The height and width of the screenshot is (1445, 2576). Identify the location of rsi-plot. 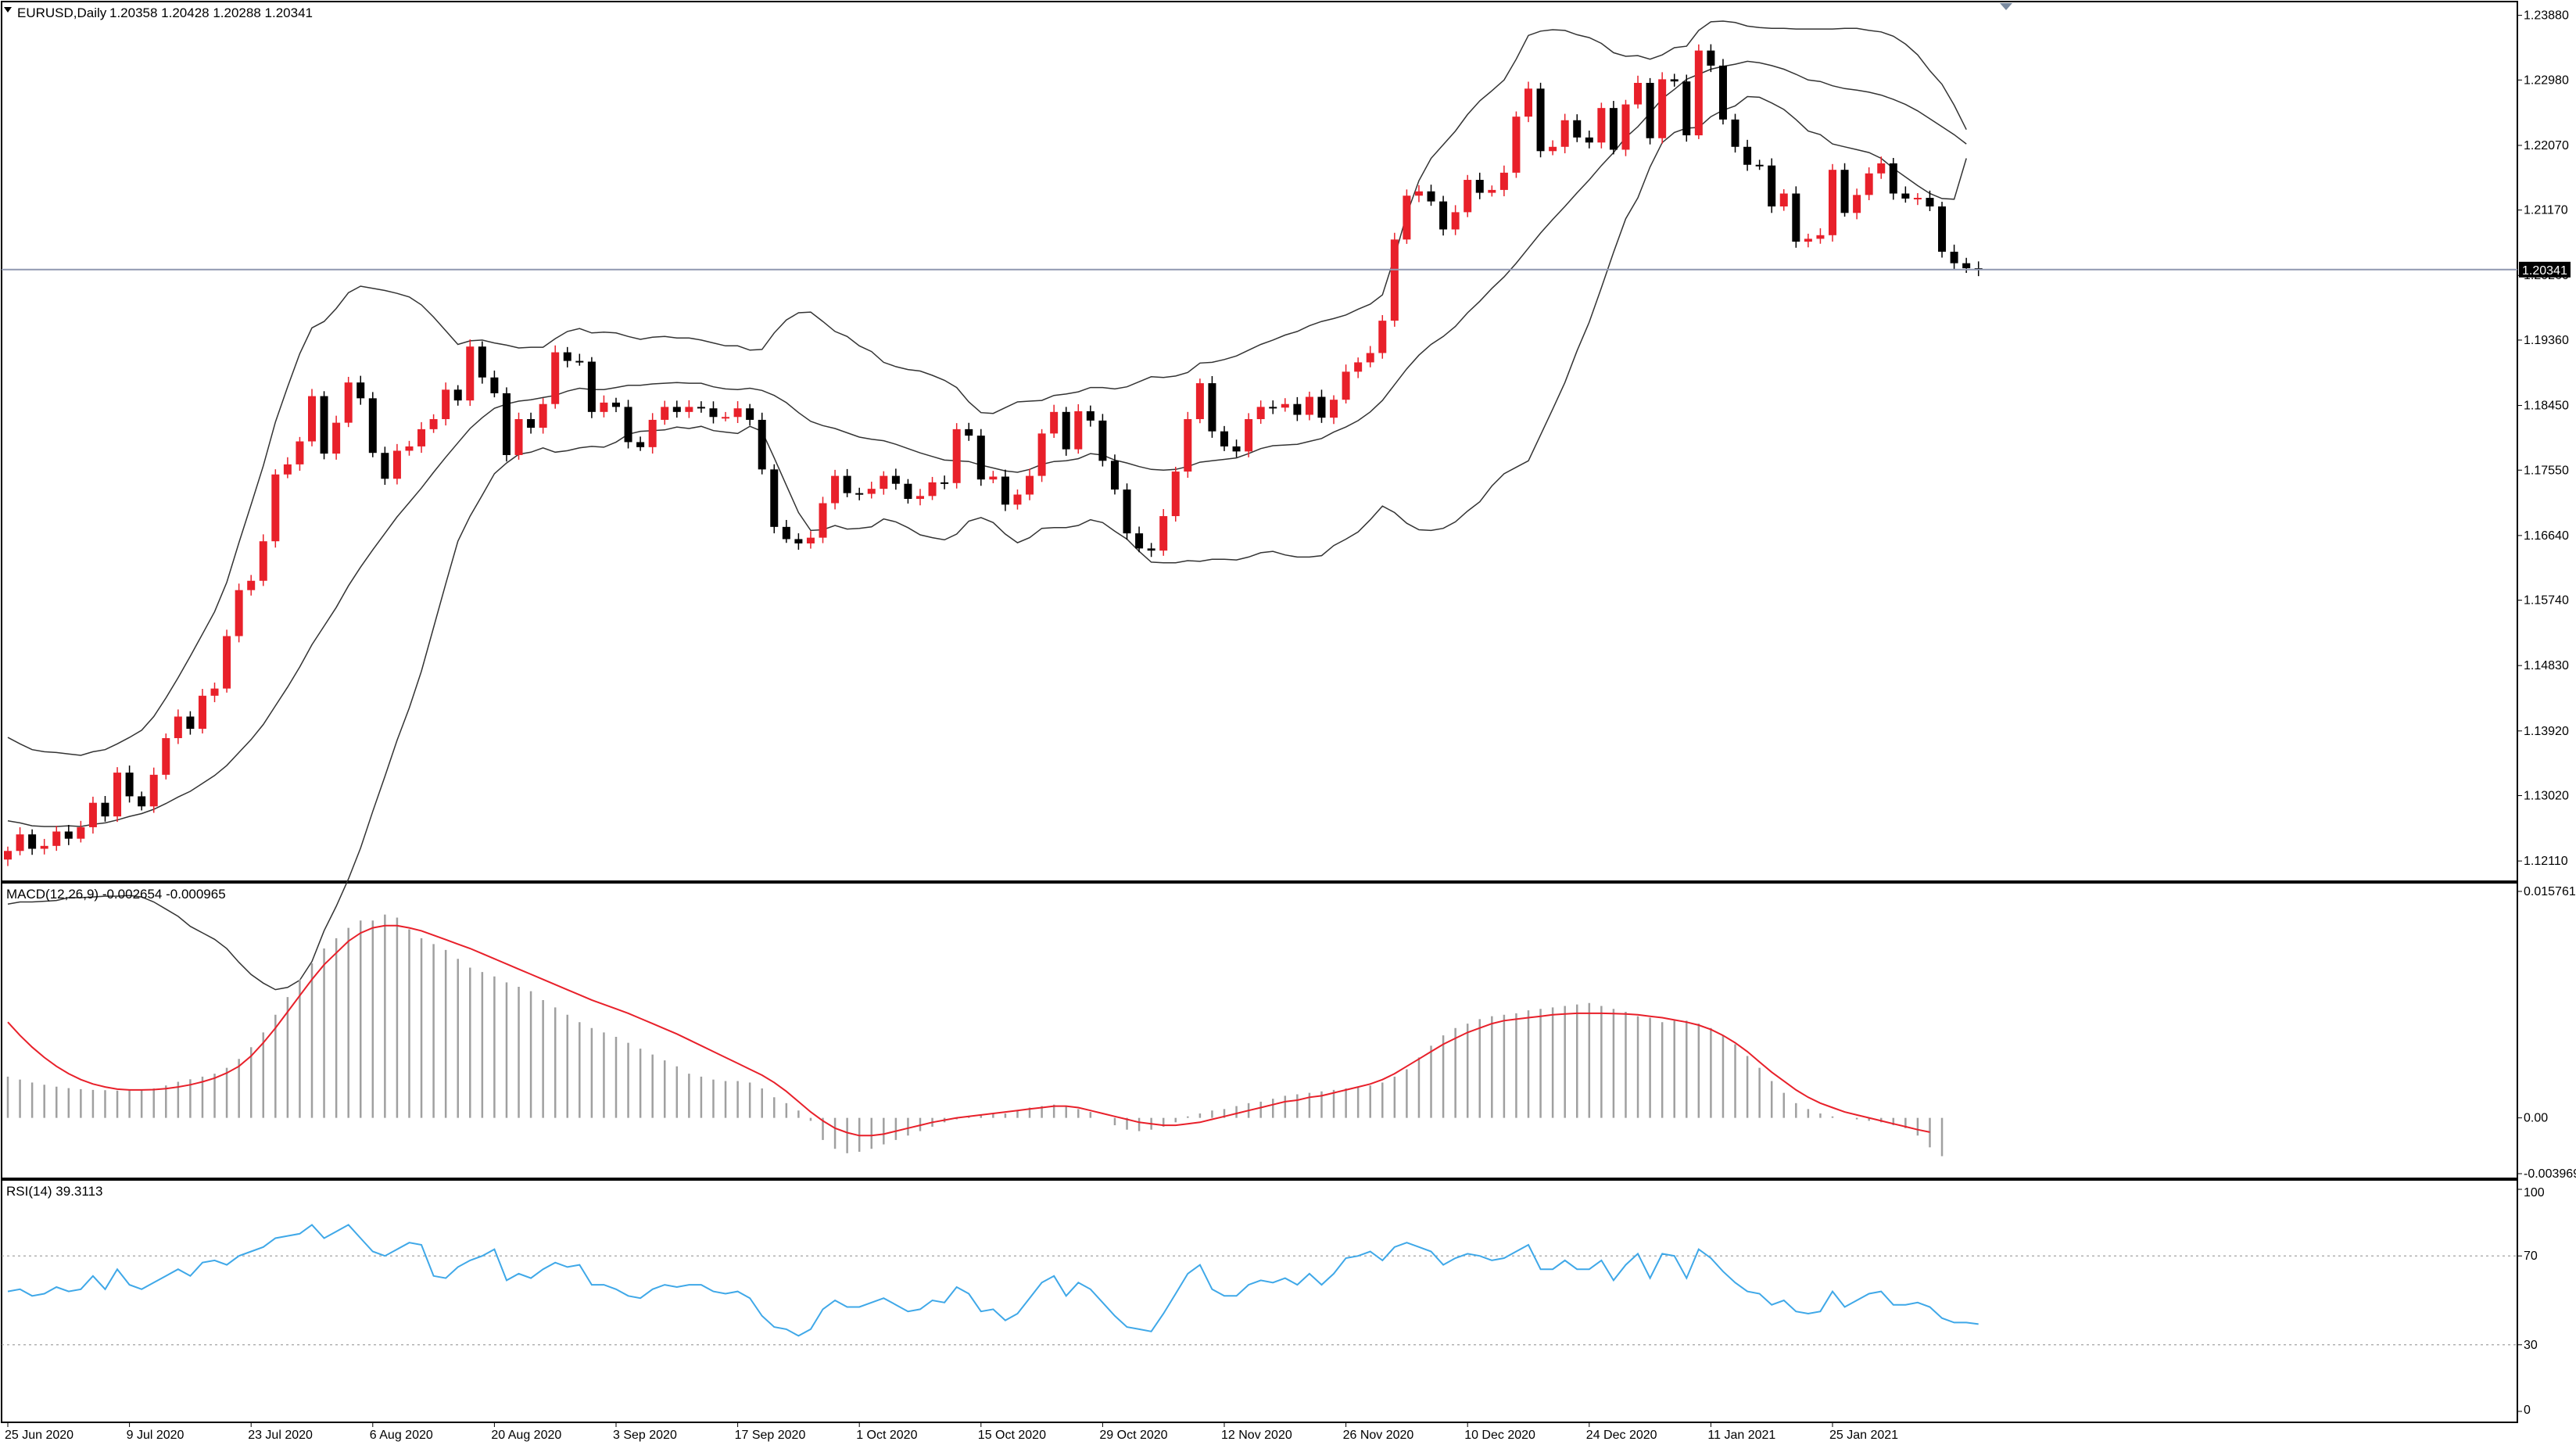
(1259, 1285).